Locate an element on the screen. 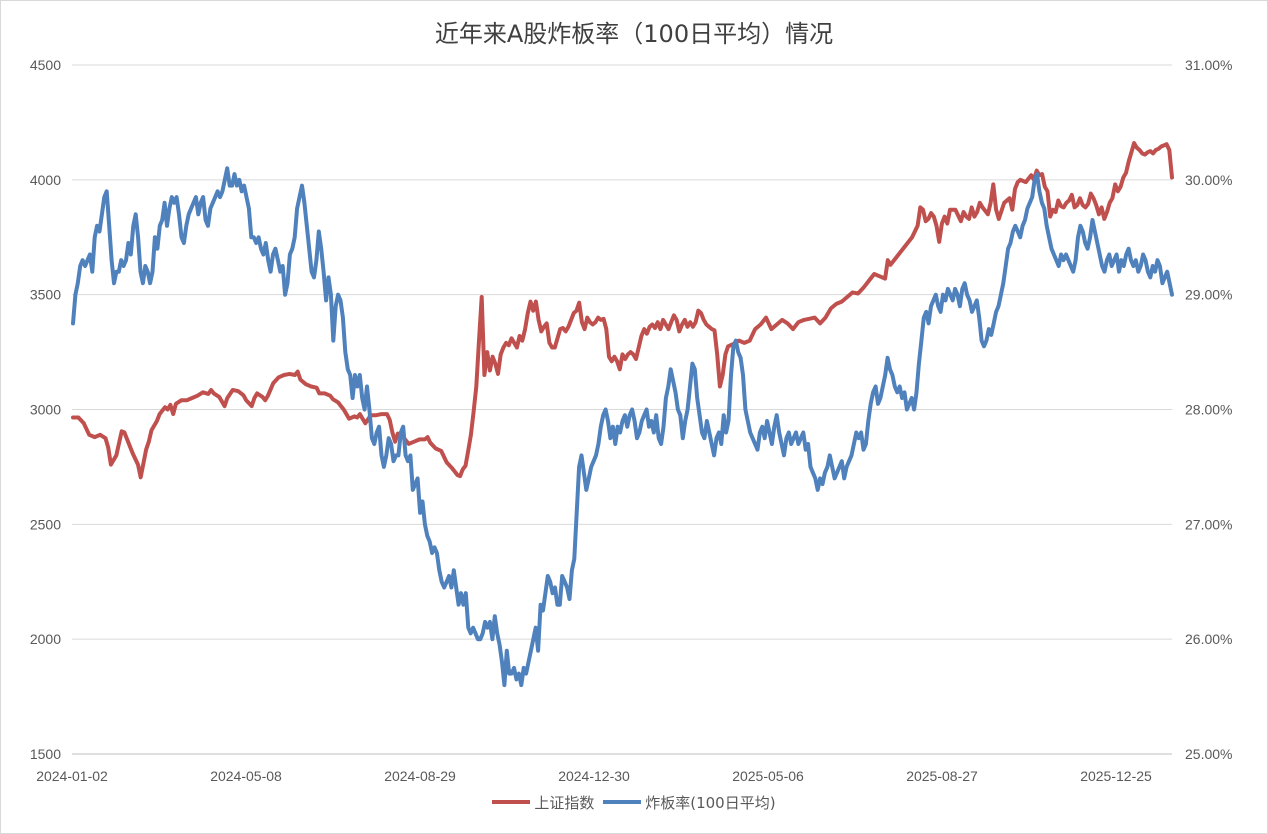 The width and height of the screenshot is (1268, 834). y-left-tick-label: 3000 is located at coordinates (45, 410).